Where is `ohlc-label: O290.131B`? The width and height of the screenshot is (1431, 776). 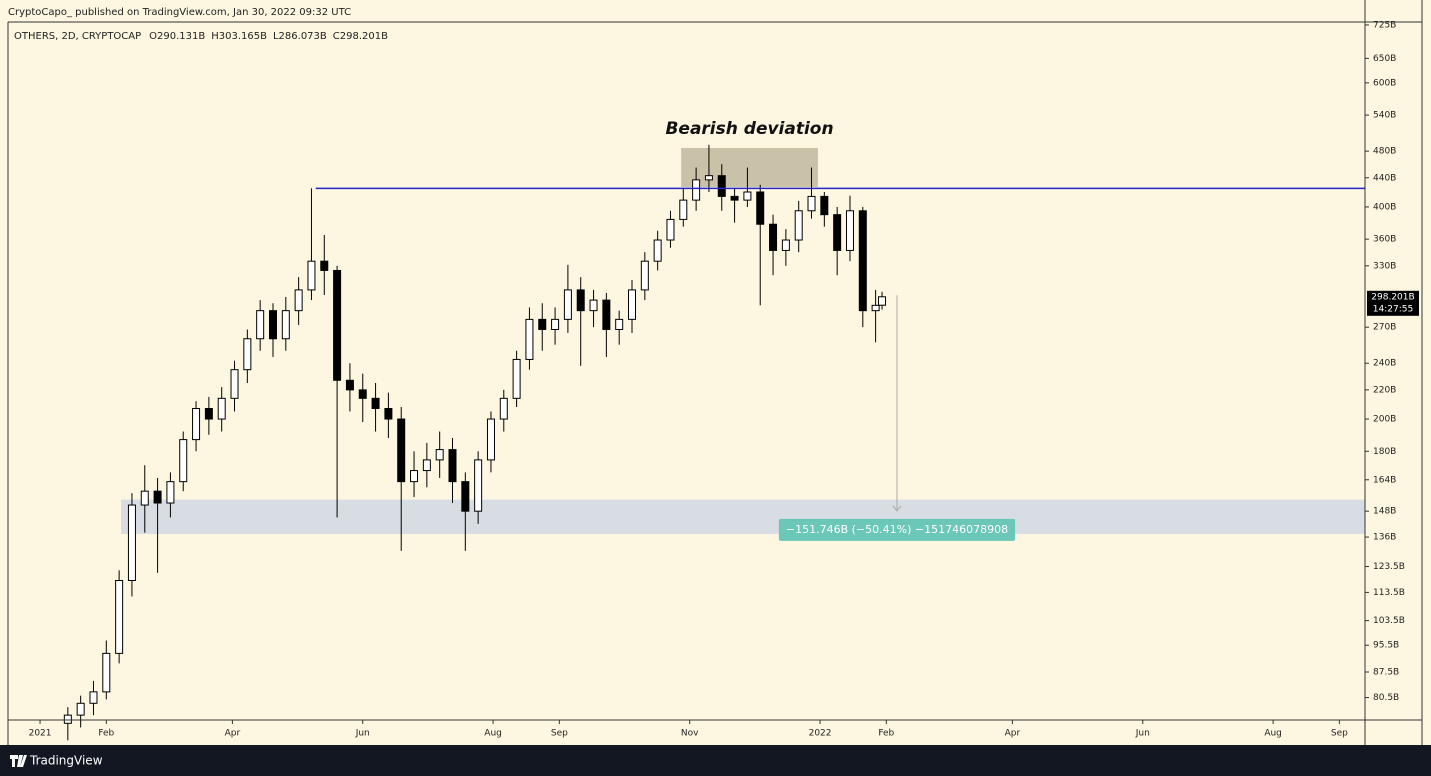
ohlc-label: O290.131B is located at coordinates (177, 36).